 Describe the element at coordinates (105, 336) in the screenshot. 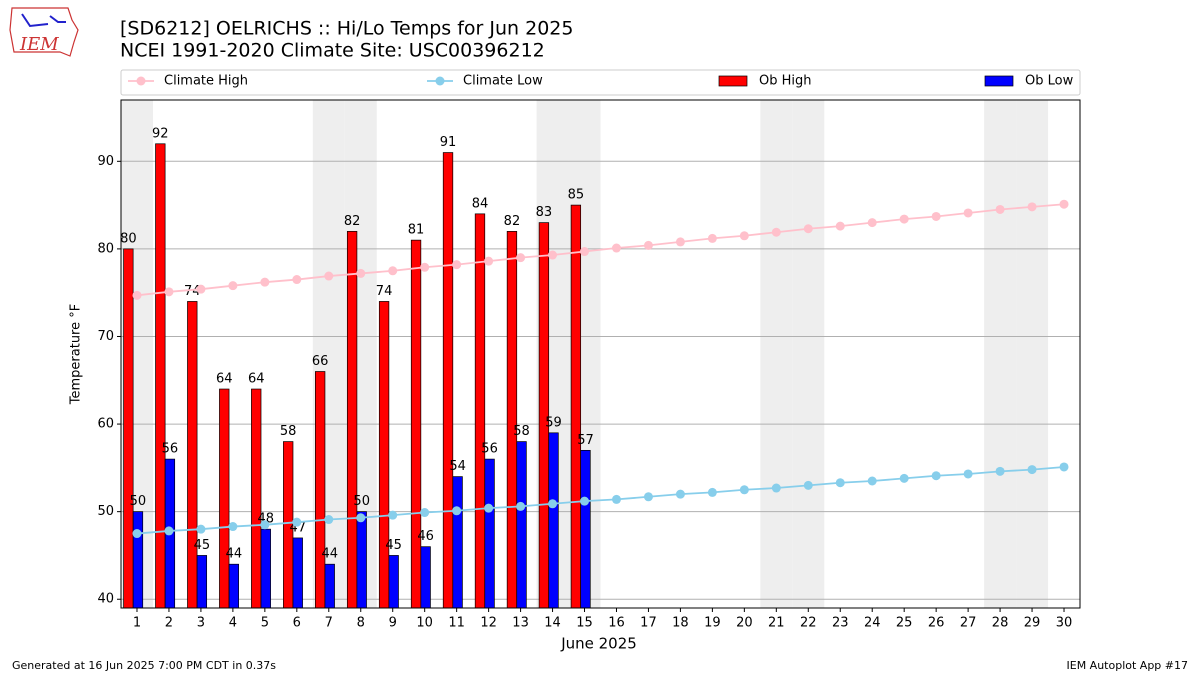

I see `y-tick-label: 70` at that location.